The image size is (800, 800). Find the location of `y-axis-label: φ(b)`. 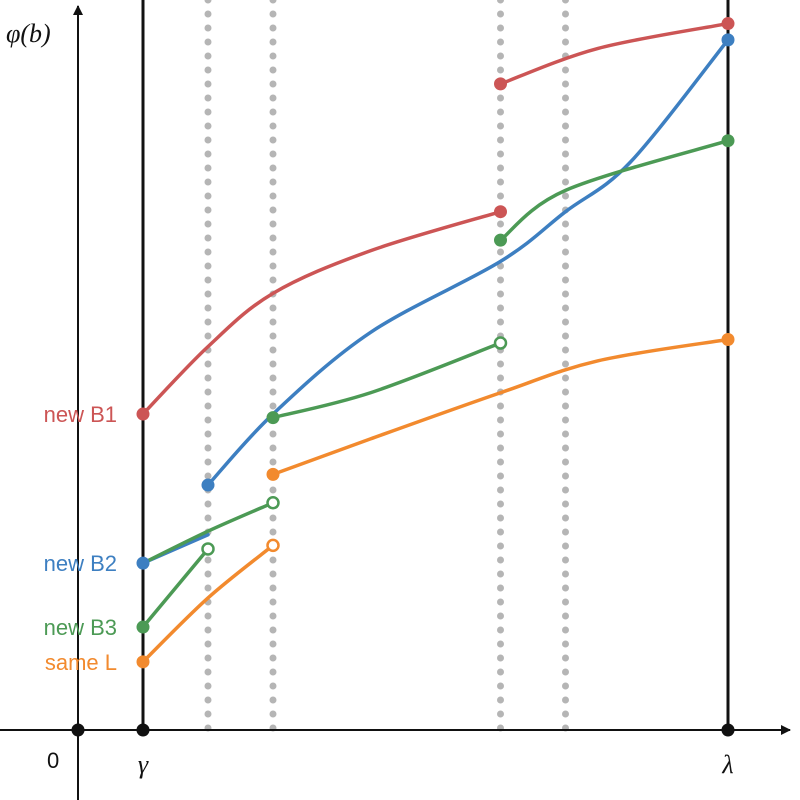

y-axis-label: φ(b) is located at coordinates (28, 33).